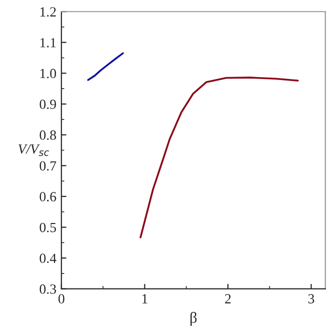 Image resolution: width=332 pixels, height=332 pixels. I want to click on x-tick-label: 2, so click(228, 299).